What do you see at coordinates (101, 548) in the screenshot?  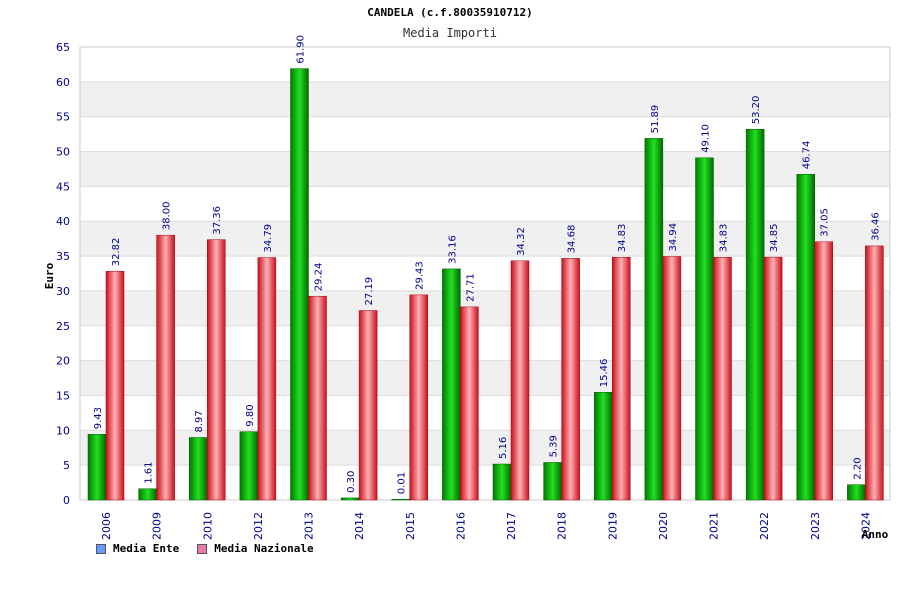 I see `legend-swatch-media-ente` at bounding box center [101, 548].